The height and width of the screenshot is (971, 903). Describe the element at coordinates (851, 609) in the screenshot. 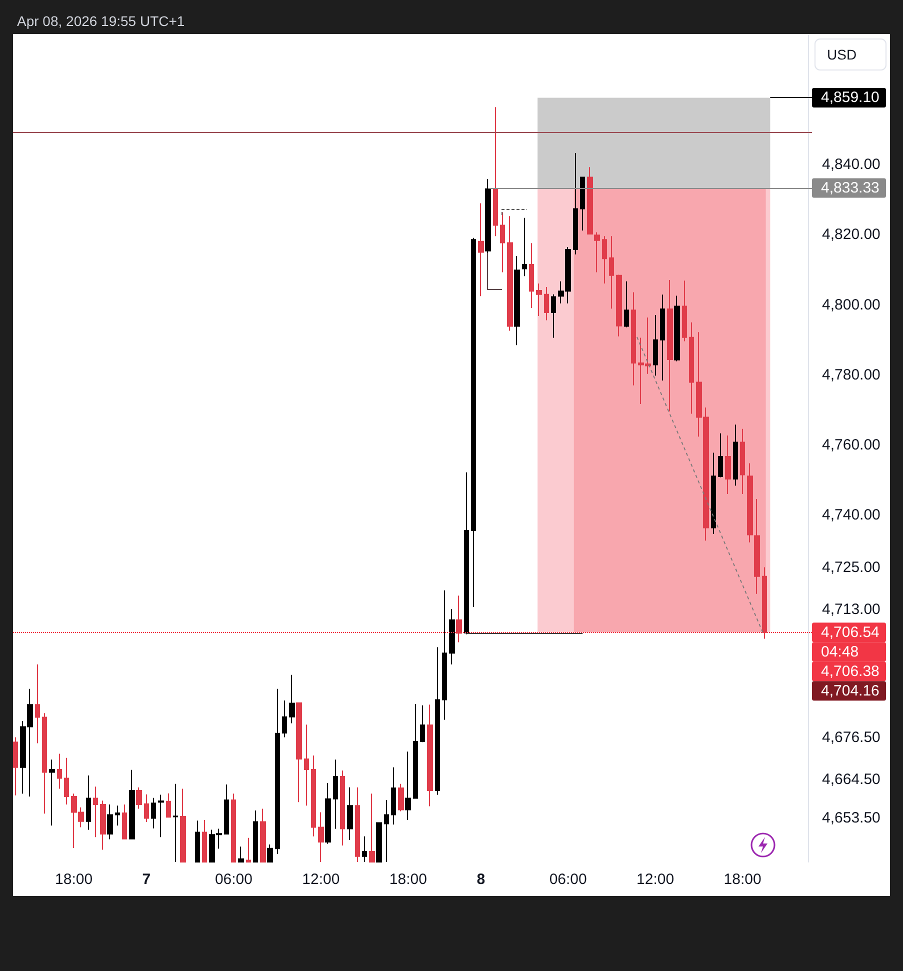

I see `y-tick-label: 4,713.00` at that location.